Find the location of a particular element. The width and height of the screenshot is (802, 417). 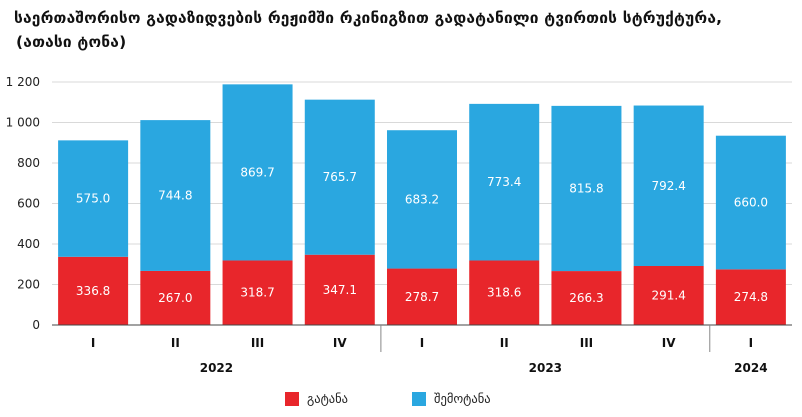

data-label-export: 266.3 is located at coordinates (586, 298).